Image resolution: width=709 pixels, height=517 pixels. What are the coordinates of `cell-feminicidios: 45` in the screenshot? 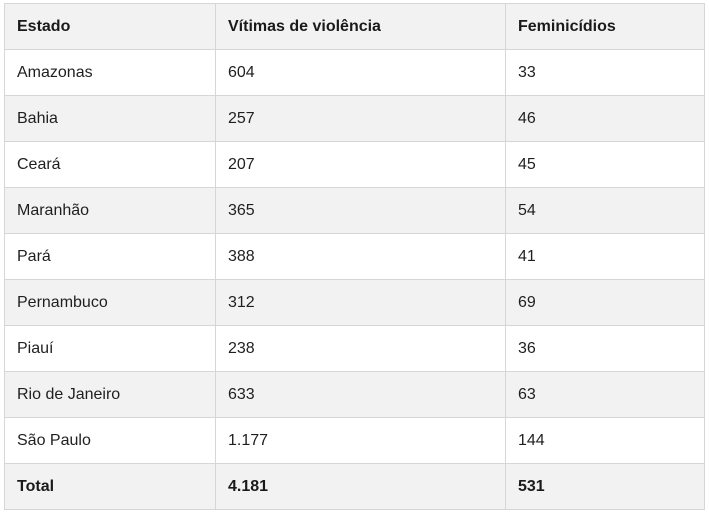 It's located at (605, 164).